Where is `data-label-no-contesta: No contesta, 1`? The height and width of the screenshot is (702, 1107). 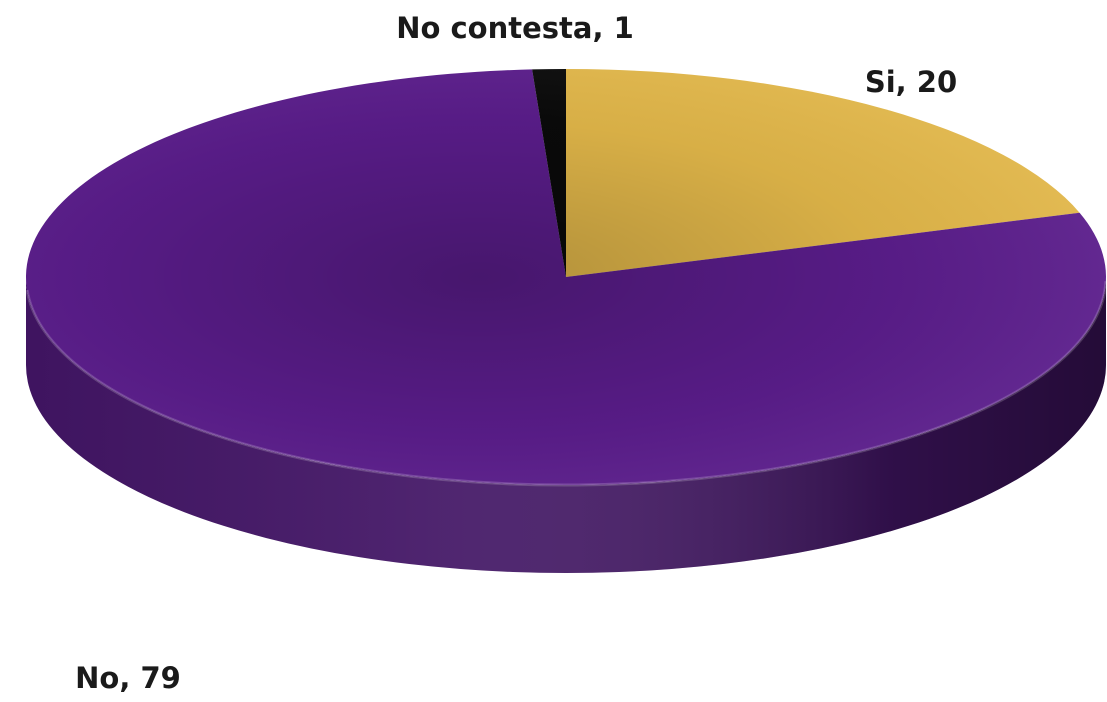
data-label-no-contesta: No contesta, 1 is located at coordinates (515, 28).